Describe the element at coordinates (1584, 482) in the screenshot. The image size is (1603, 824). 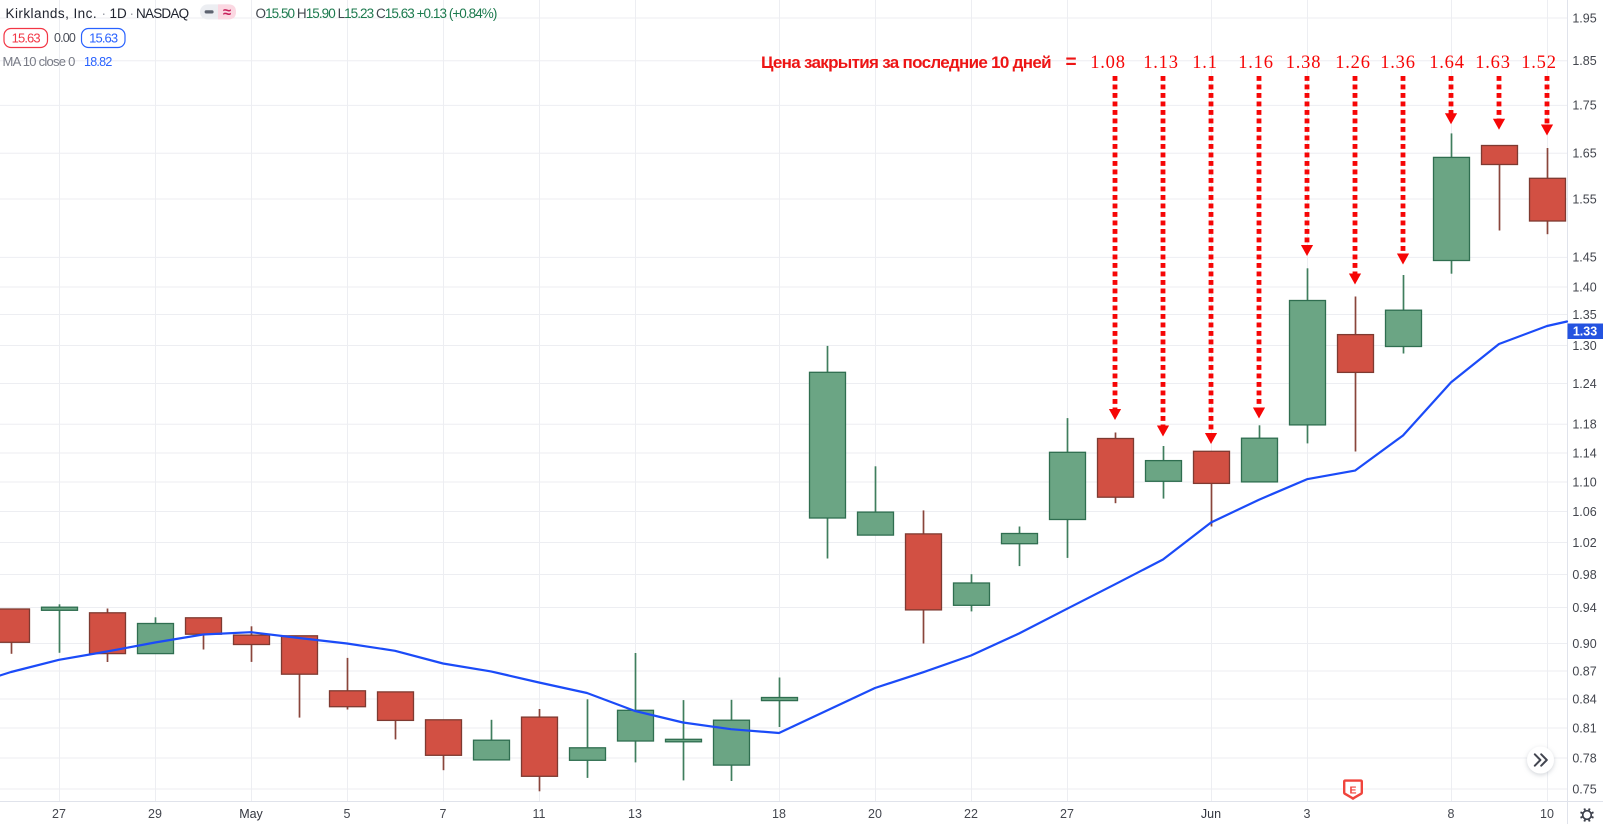
I see `svg-text: 1.10` at that location.